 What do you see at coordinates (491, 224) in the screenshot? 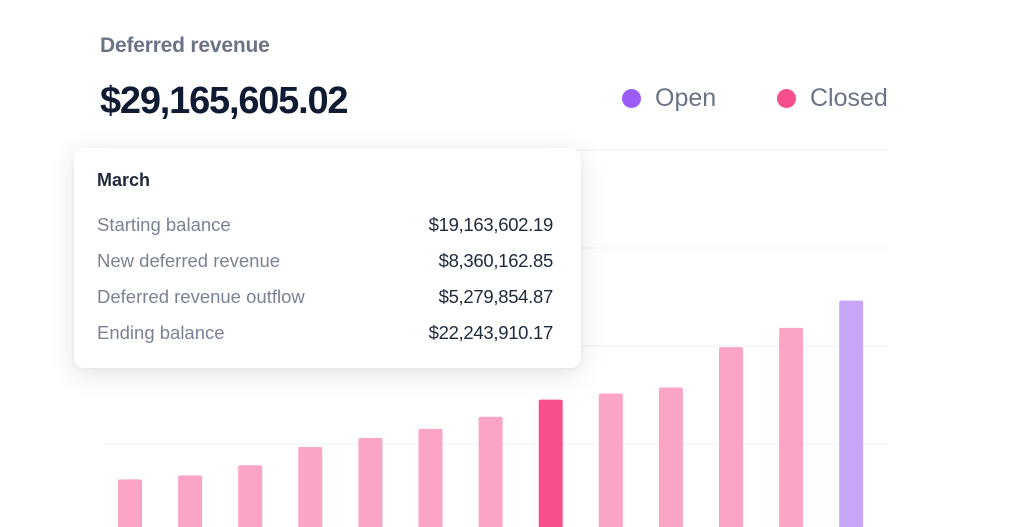
I see `tooltip-row-value: $19,163,602.19` at bounding box center [491, 224].